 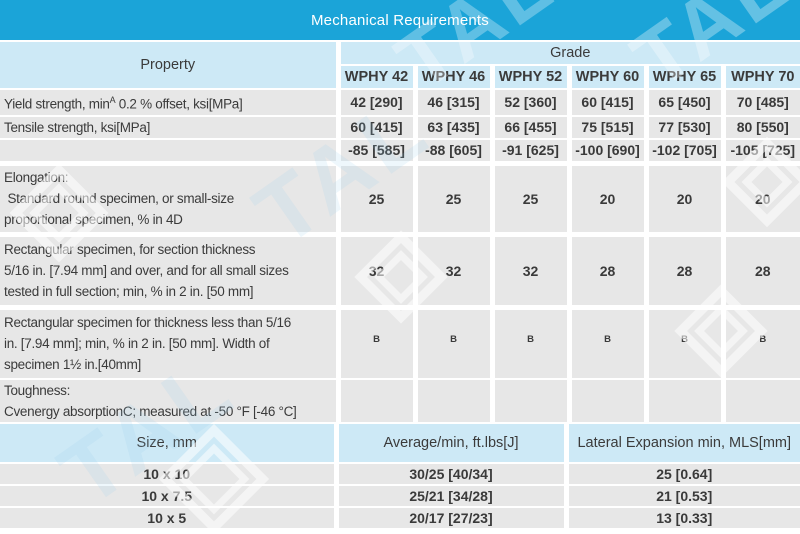 What do you see at coordinates (607, 102) in the screenshot?
I see `yield-value-cell: 60 [415]` at bounding box center [607, 102].